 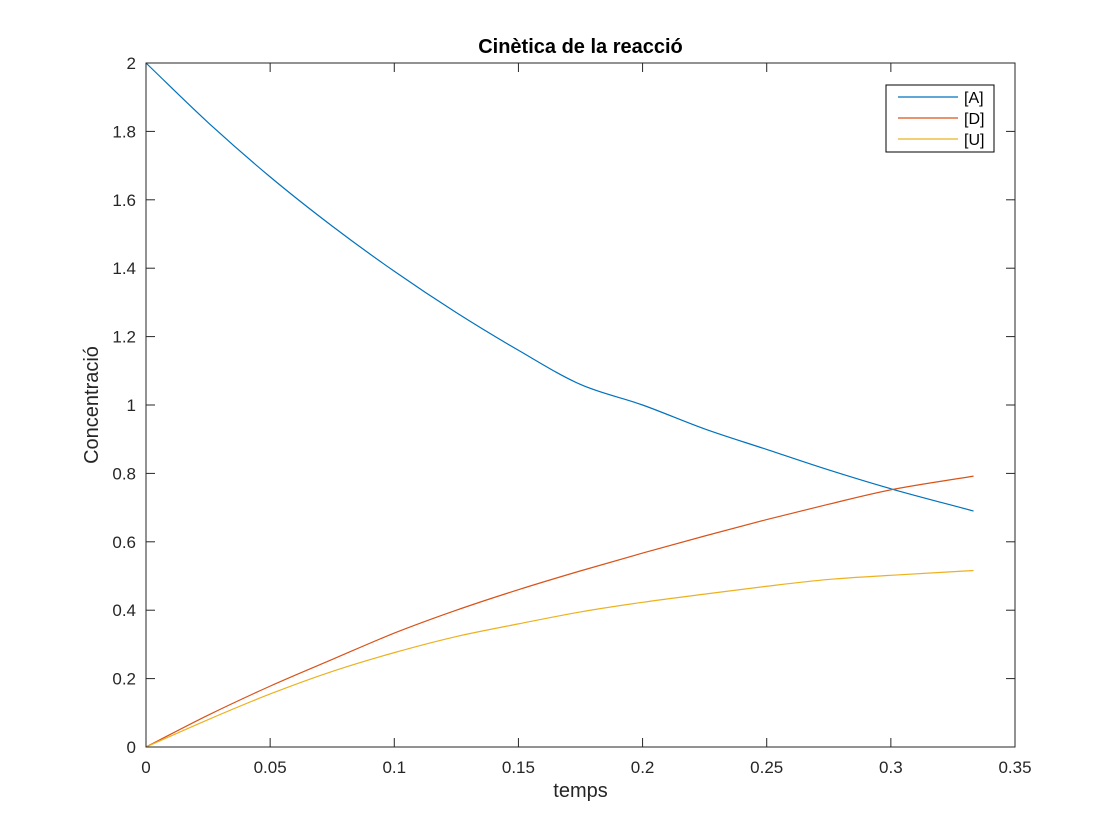 What do you see at coordinates (580, 47) in the screenshot?
I see `chart-title: Cinètica de la reacció` at bounding box center [580, 47].